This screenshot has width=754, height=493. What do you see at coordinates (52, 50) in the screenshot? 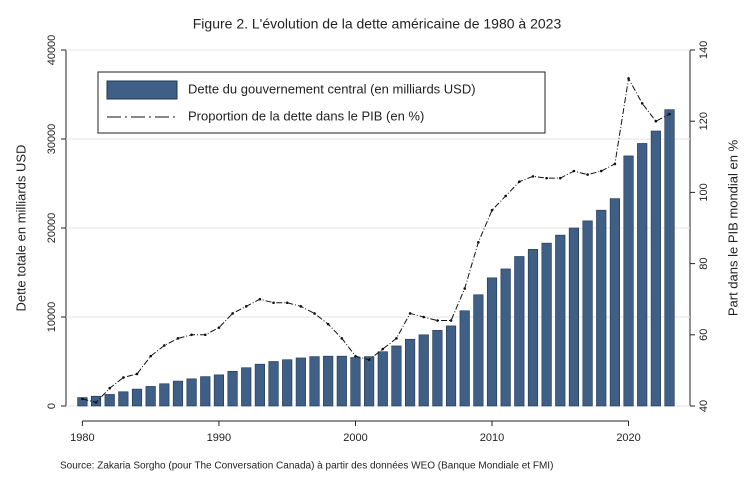
I see `y-tick-label: 40000` at bounding box center [52, 50].